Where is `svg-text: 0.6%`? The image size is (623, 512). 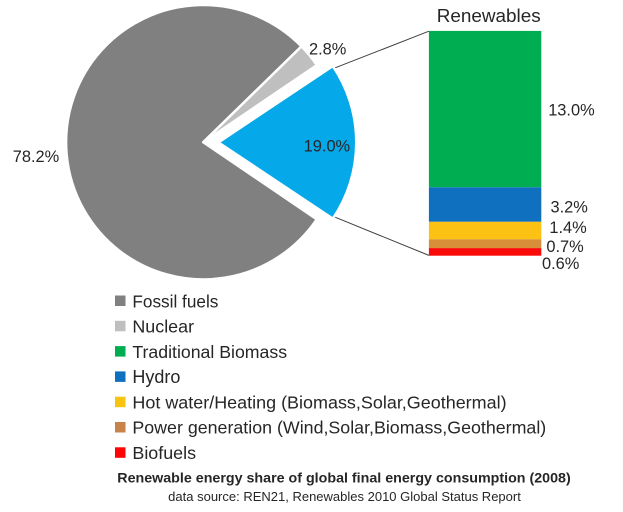 svg-text: 0.6% is located at coordinates (560, 264).